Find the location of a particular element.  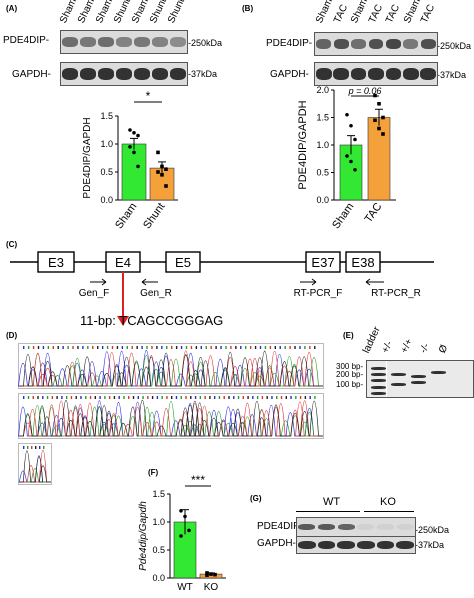

panel-a-lane-5: Shunt is located at coordinates (159, 12).